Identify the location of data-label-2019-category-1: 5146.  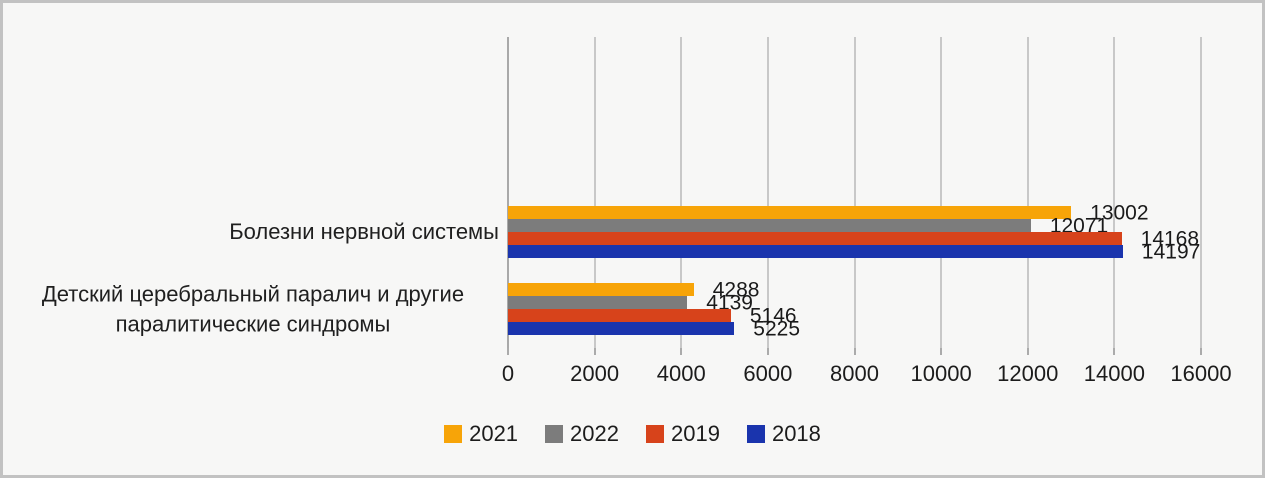
(773, 315).